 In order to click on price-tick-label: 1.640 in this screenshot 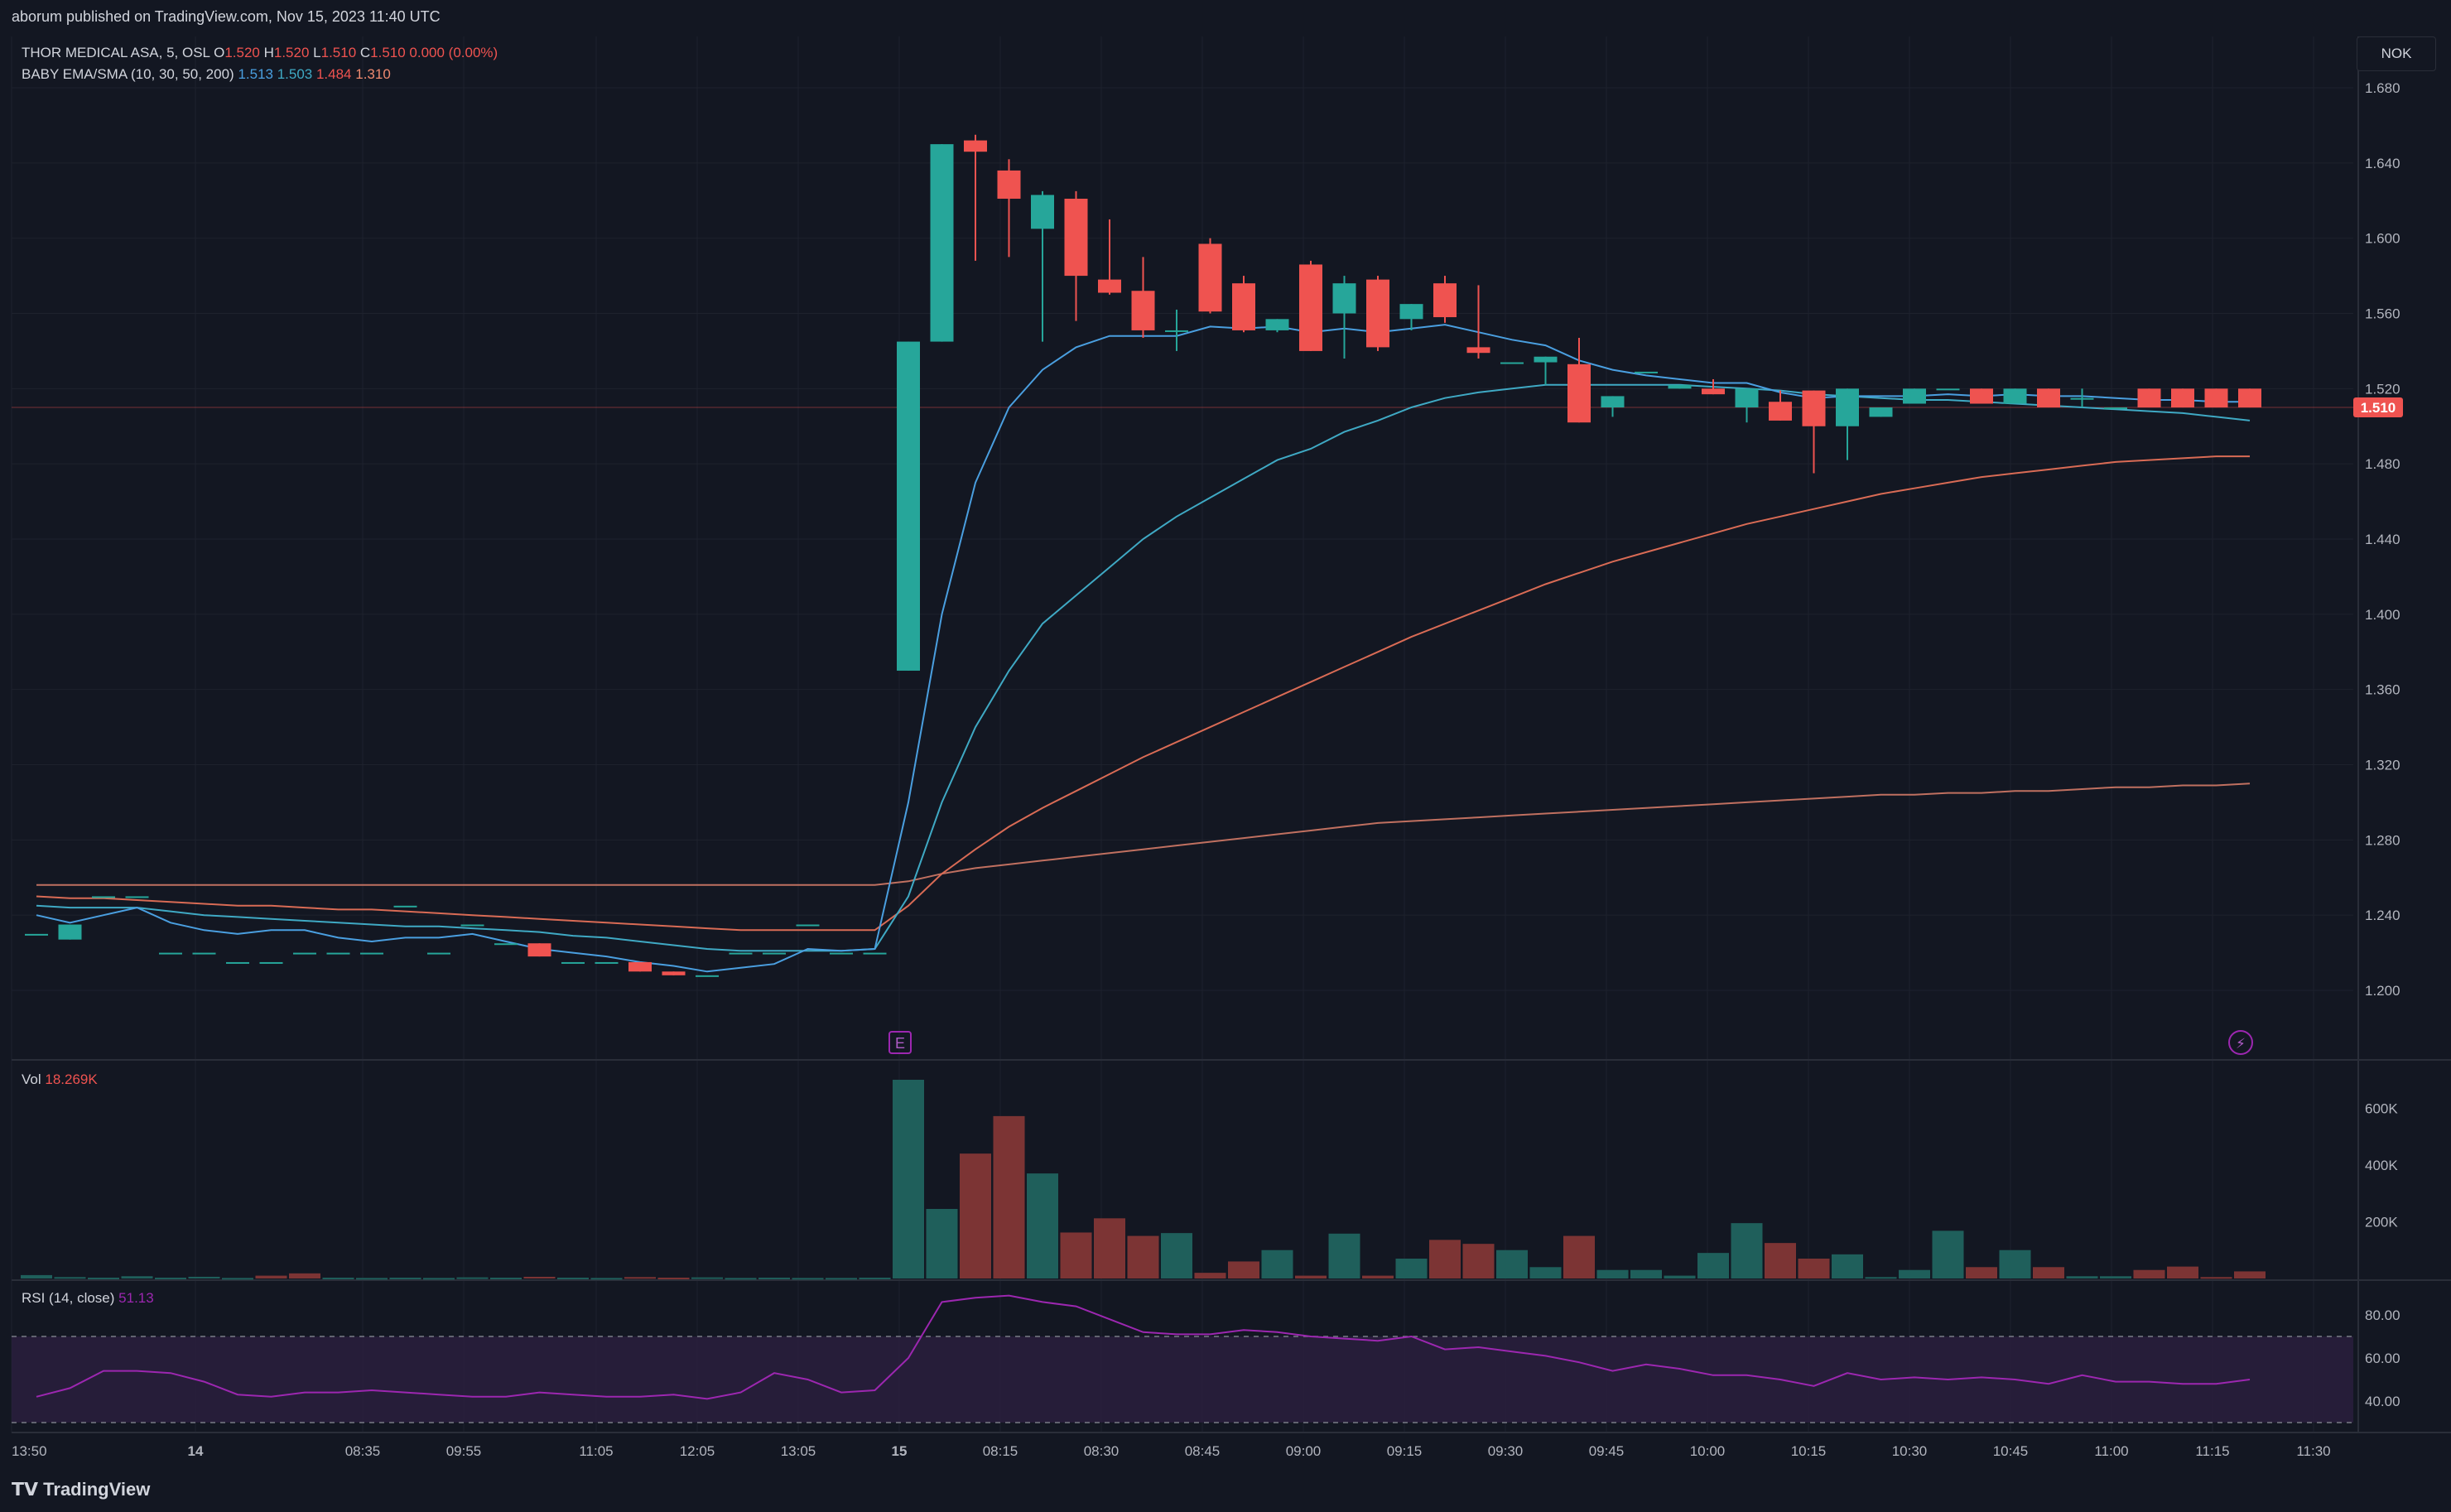, I will do `click(2382, 163)`.